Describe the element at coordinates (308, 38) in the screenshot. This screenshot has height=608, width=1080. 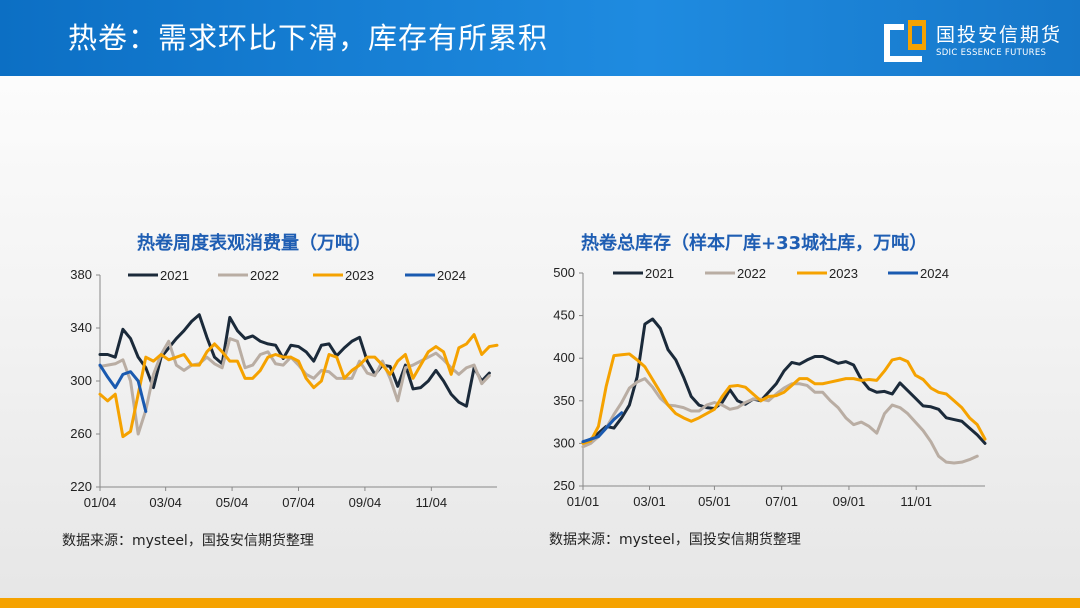
I see `page-title: 热卷：需求环比下滑，库存有所累积` at that location.